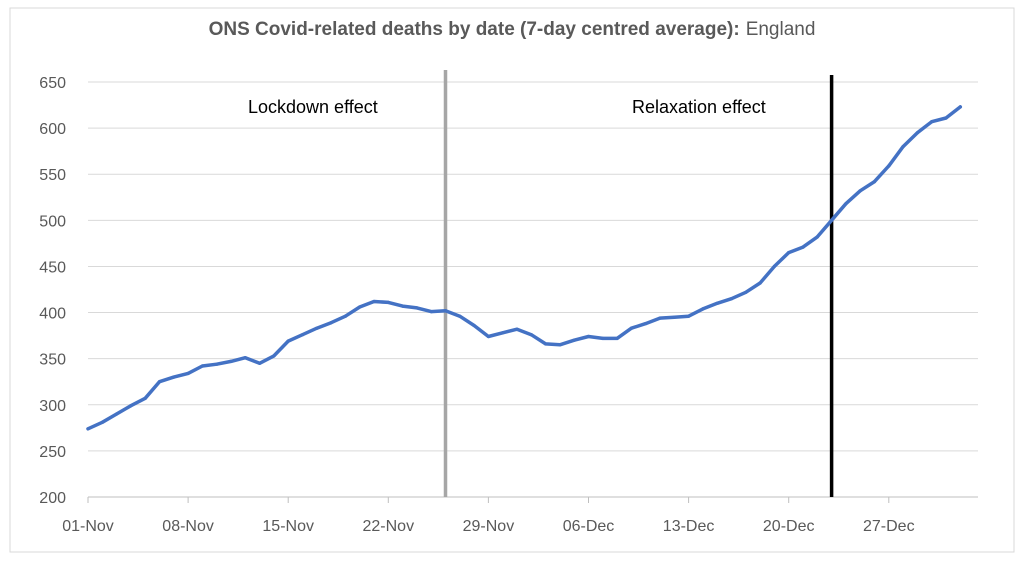 This screenshot has width=1024, height=567. I want to click on x-tick-label: 13-Dec, so click(689, 526).